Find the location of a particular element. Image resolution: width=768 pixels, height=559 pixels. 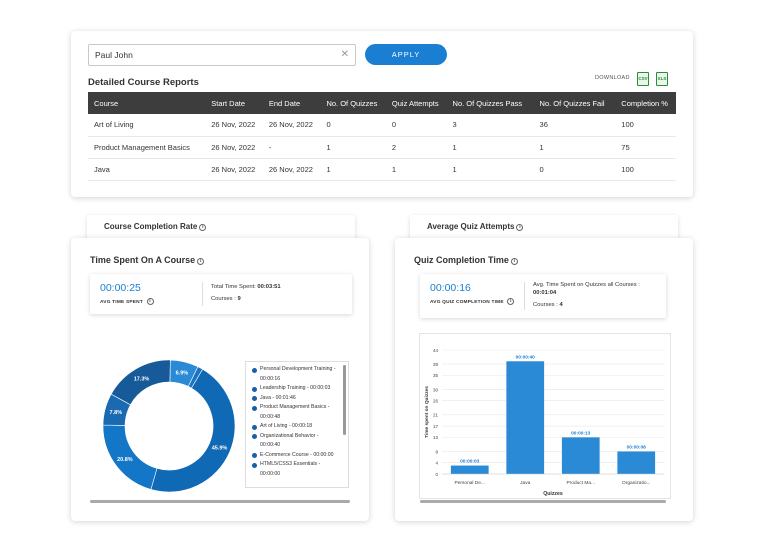

donut-data-label: 17.3% is located at coordinates (142, 379).